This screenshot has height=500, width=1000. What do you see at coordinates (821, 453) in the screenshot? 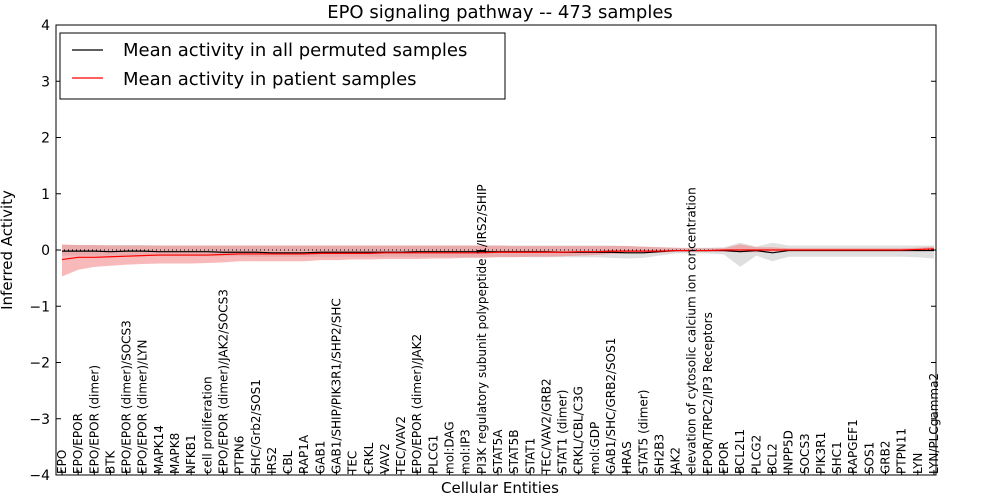
I see `category-label: PIK3R1` at bounding box center [821, 453].